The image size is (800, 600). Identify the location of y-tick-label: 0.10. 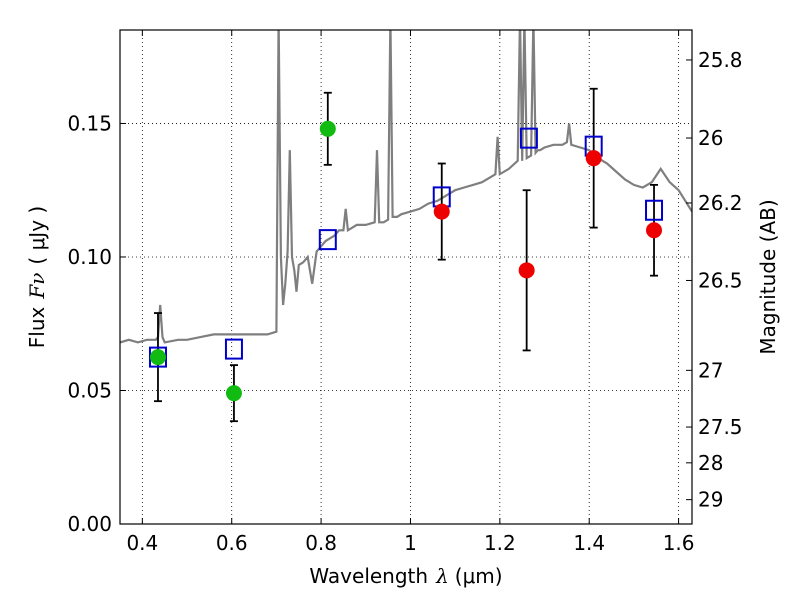
(89, 257).